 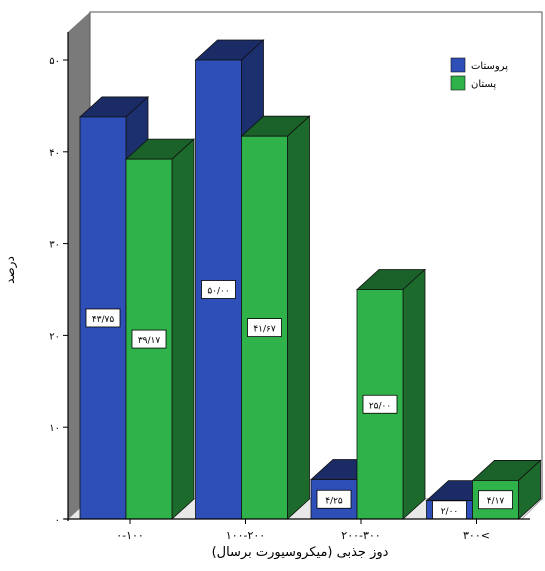 I want to click on data-label-text: ۲۵/۰۰, so click(x=380, y=406).